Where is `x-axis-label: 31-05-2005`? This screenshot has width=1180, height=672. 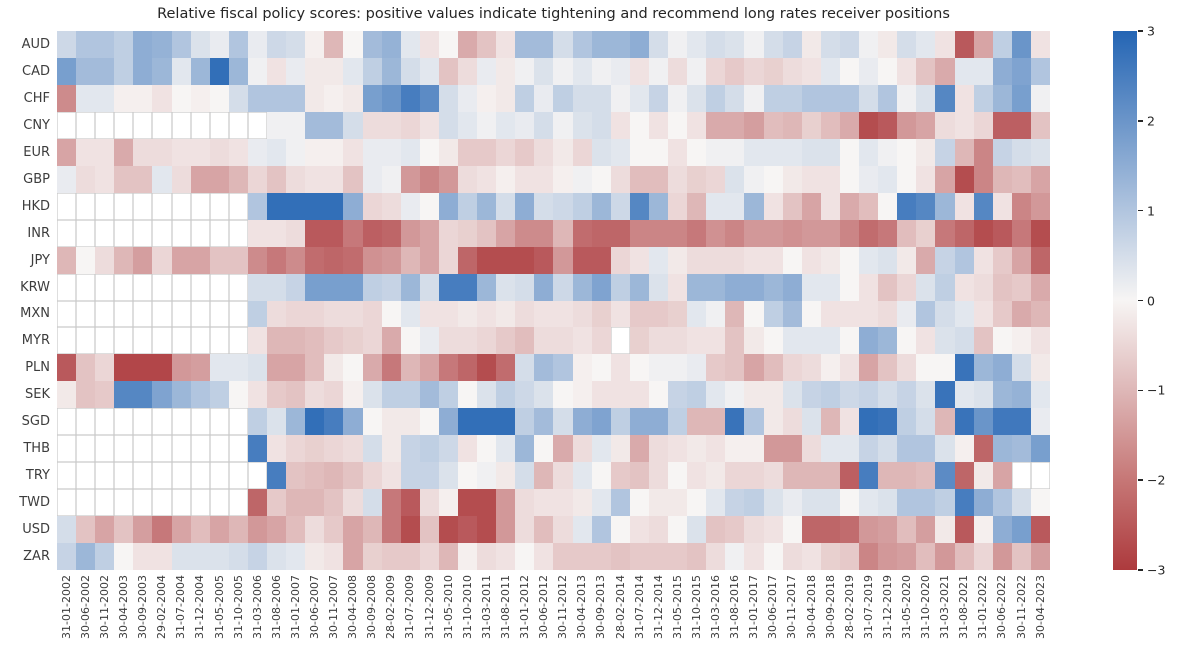
x-axis-label: 31-05-2005 is located at coordinates (219, 607).